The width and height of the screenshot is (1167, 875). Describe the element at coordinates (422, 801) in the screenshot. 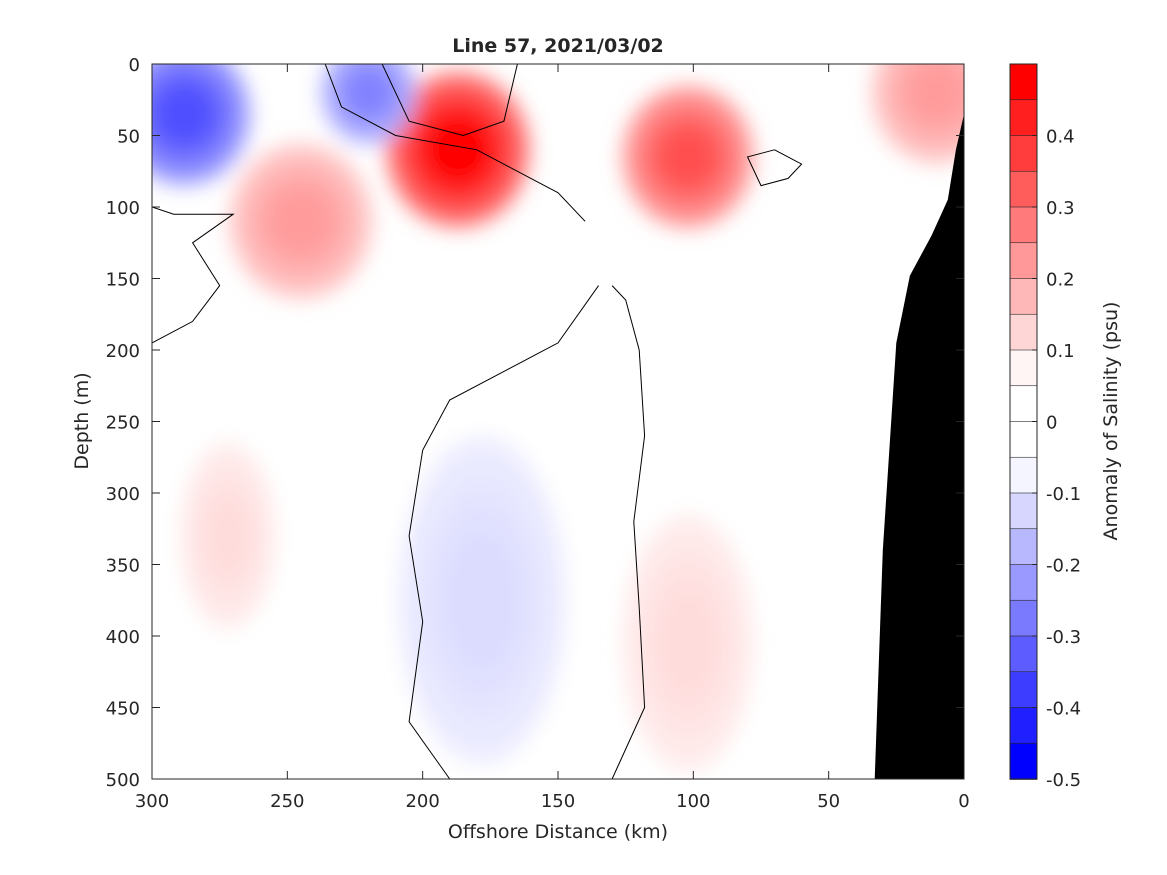

I see `x-tick-label: 200` at that location.